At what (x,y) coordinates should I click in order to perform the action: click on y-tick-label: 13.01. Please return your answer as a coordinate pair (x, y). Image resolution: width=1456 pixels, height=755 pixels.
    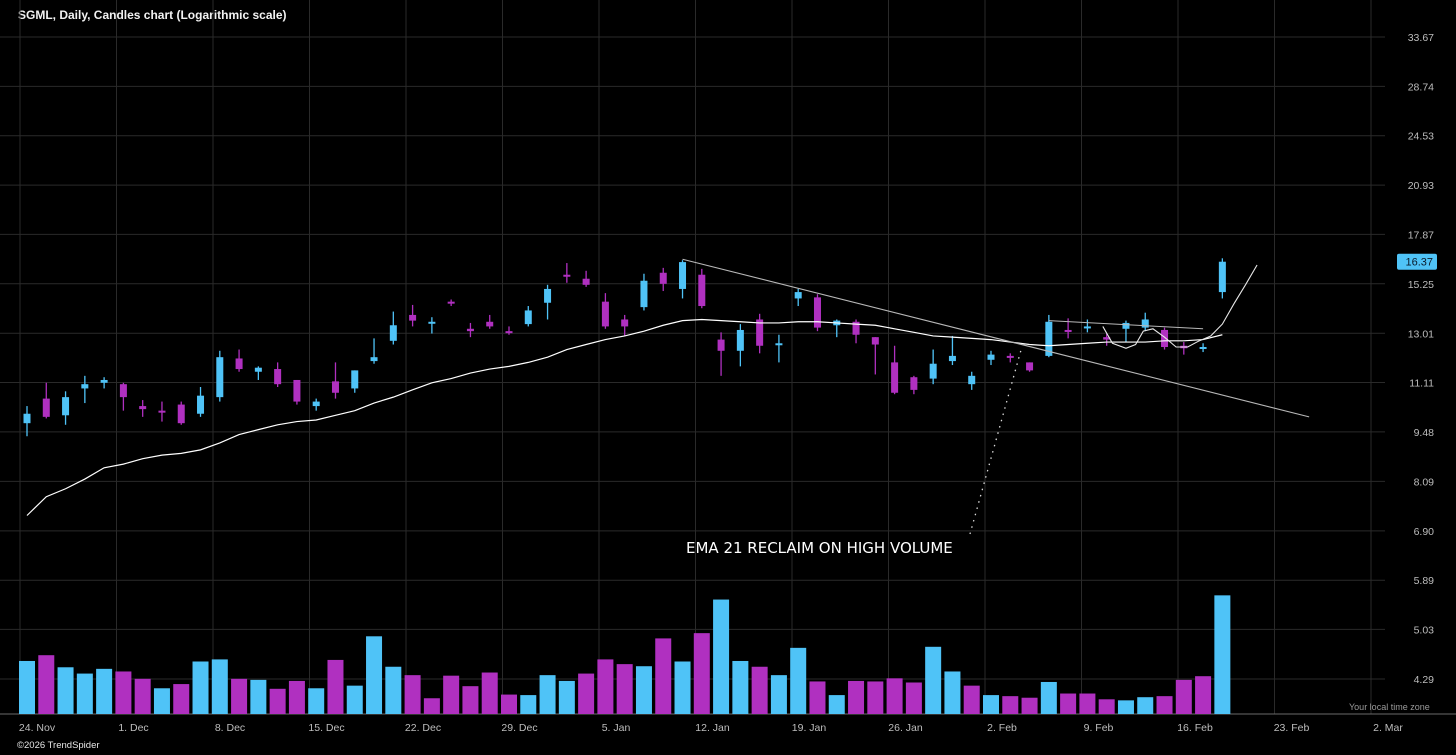
    Looking at the image, I should click on (1421, 334).